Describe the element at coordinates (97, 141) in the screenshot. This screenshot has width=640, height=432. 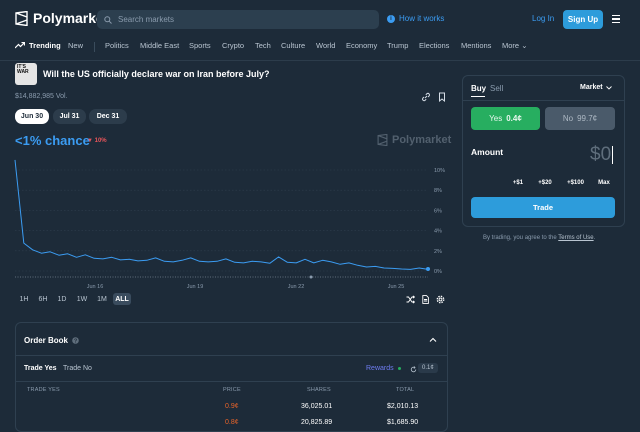
I see `chance-delta: ▼ 10%` at that location.